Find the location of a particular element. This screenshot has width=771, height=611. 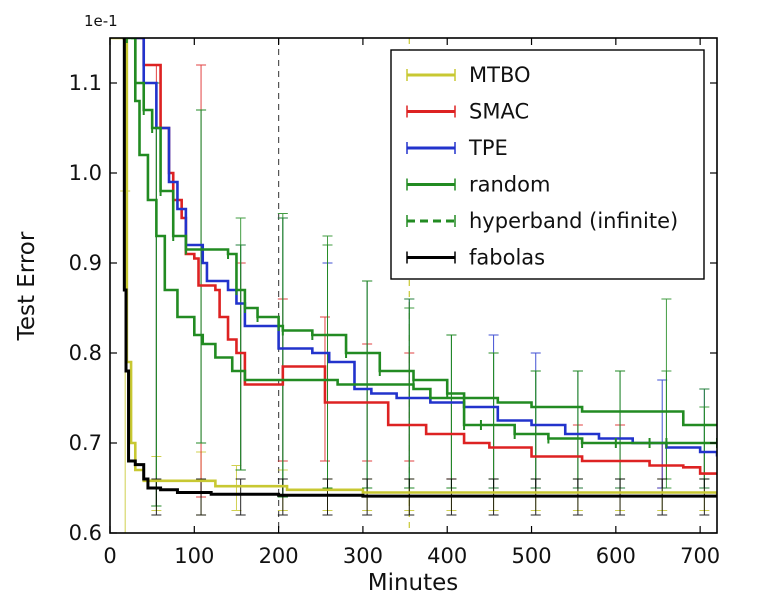

x-tick-label: 400 is located at coordinates (447, 556).